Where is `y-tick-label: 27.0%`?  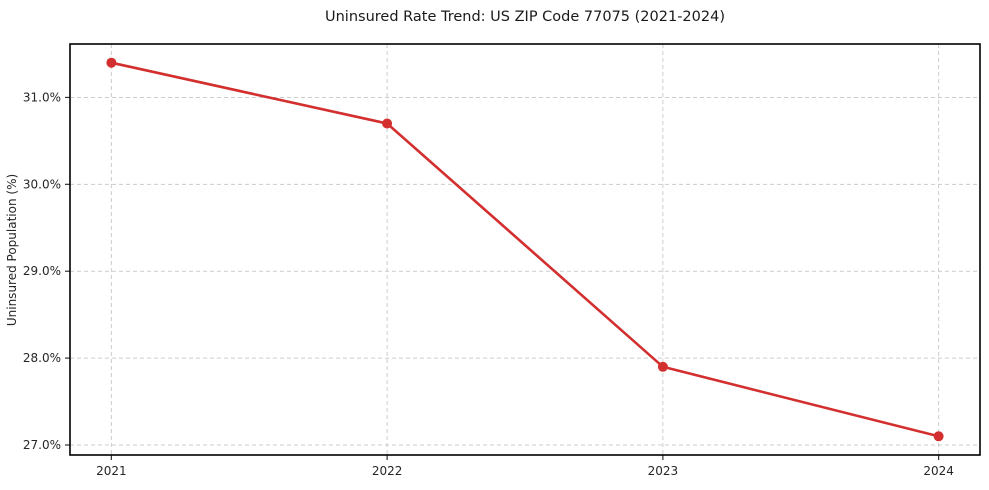
y-tick-label: 27.0% is located at coordinates (42, 445).